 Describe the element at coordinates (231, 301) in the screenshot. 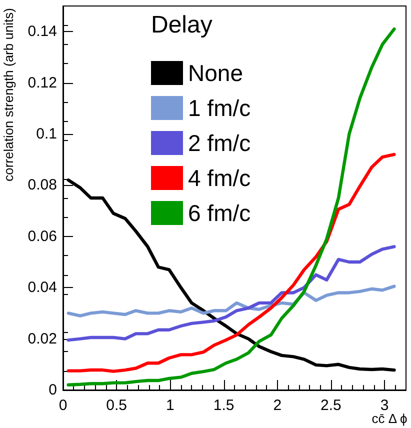

I see `line-series` at that location.